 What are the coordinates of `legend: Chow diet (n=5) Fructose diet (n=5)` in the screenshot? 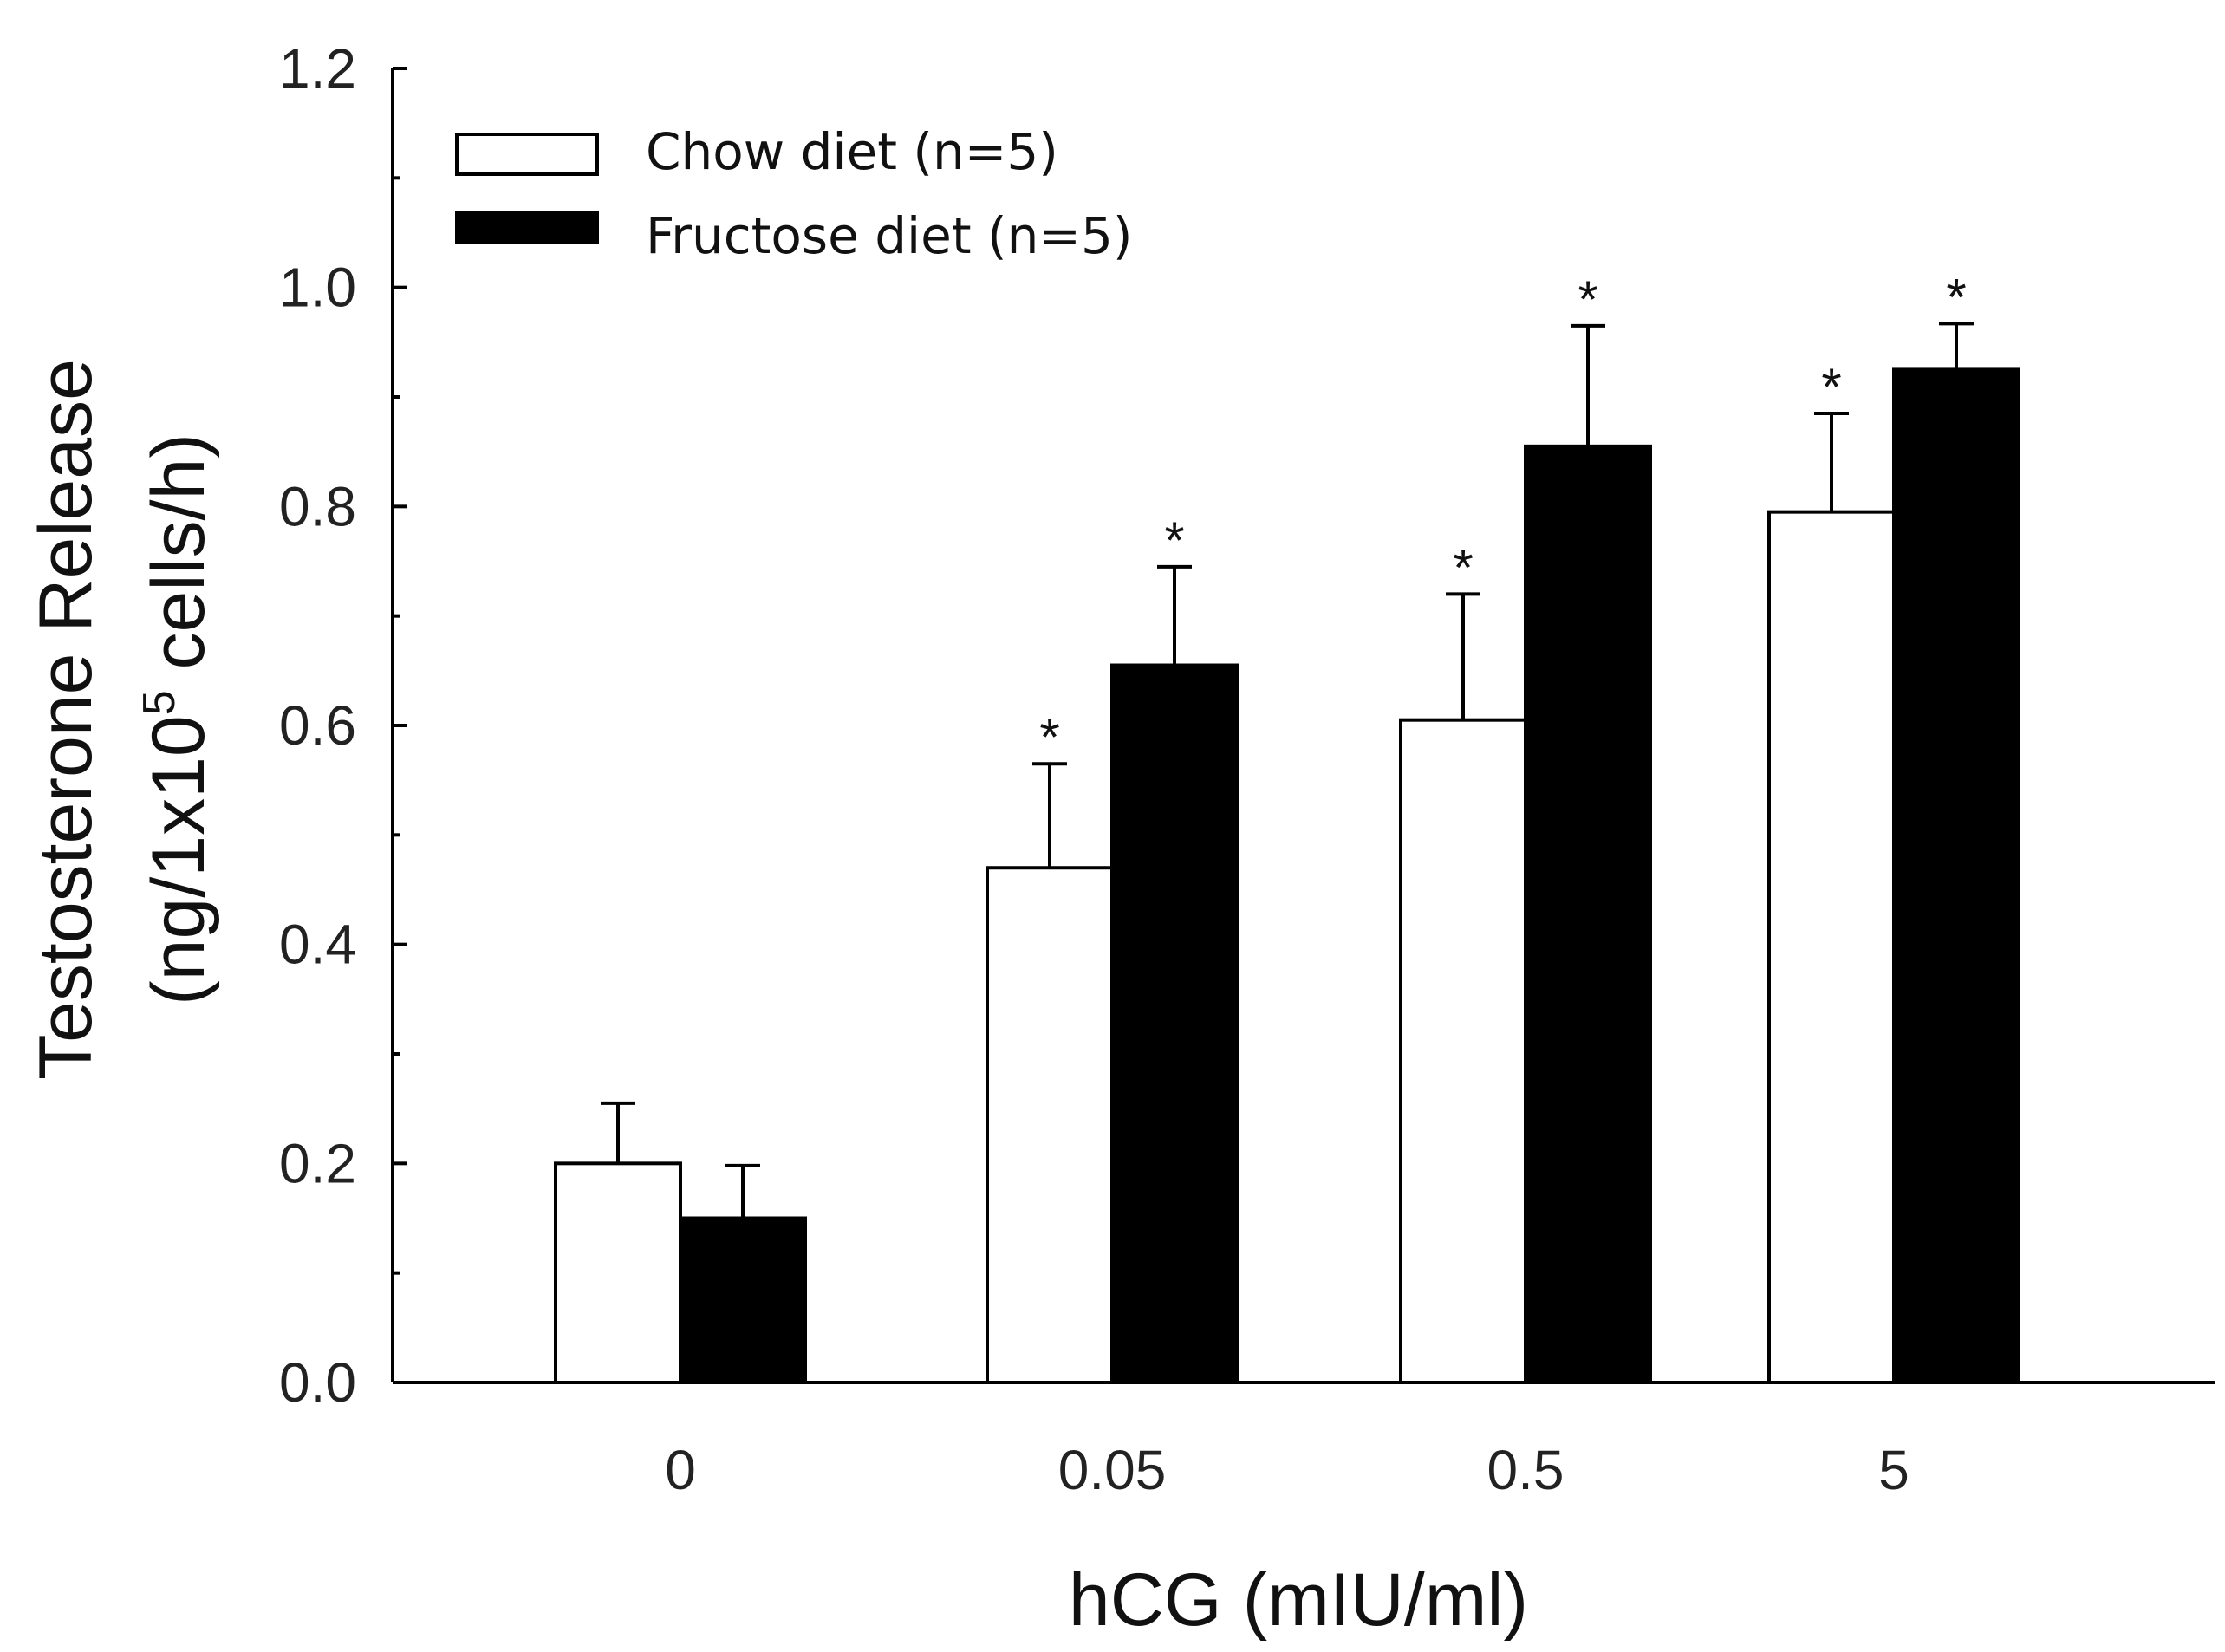 It's located at (794, 193).